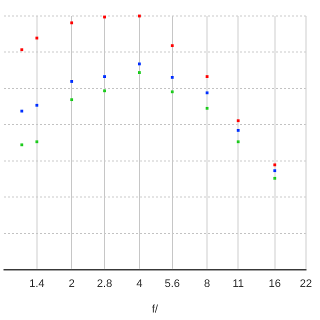  Describe the element at coordinates (306, 284) in the screenshot. I see `x-tick-label: 22` at that location.